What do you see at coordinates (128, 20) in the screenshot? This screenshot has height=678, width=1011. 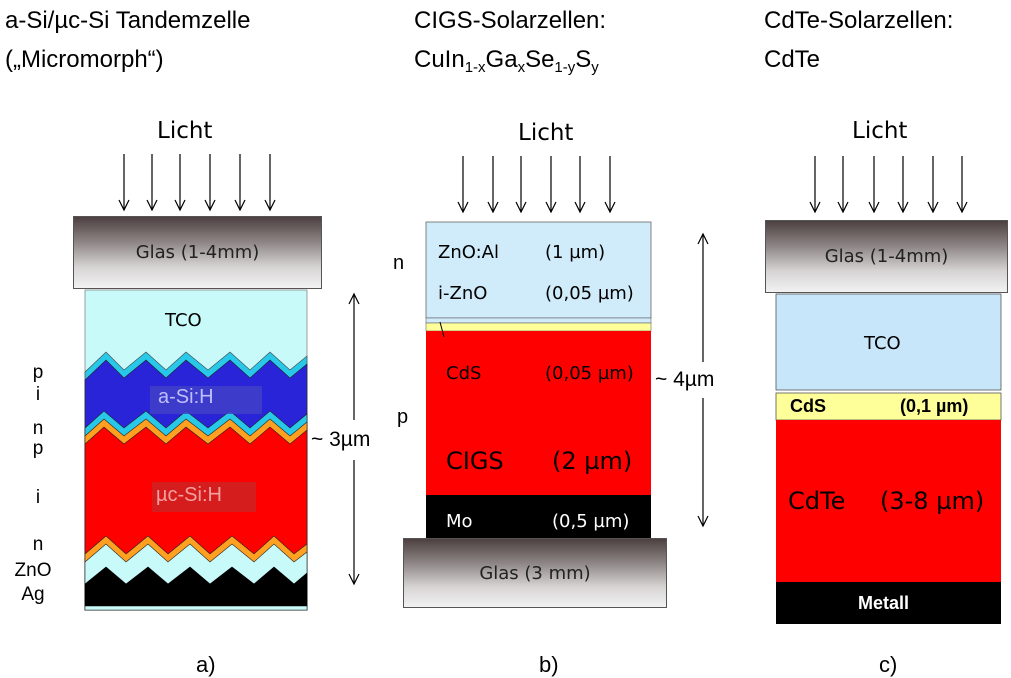 I see `title-a-line1: a-Si/µc-Si Tandemzelle` at bounding box center [128, 20].